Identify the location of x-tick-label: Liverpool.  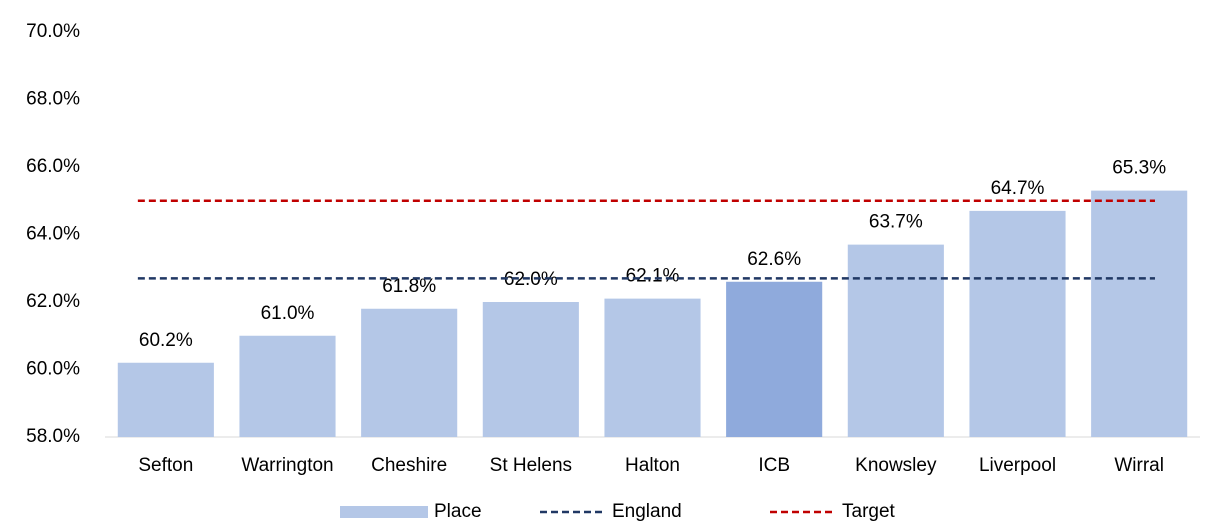
(1017, 465).